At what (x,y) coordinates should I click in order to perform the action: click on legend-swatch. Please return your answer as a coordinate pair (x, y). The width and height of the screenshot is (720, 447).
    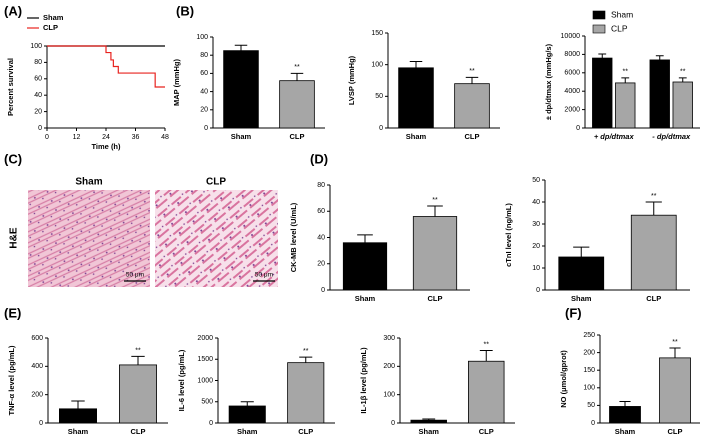
    Looking at the image, I should click on (599, 29).